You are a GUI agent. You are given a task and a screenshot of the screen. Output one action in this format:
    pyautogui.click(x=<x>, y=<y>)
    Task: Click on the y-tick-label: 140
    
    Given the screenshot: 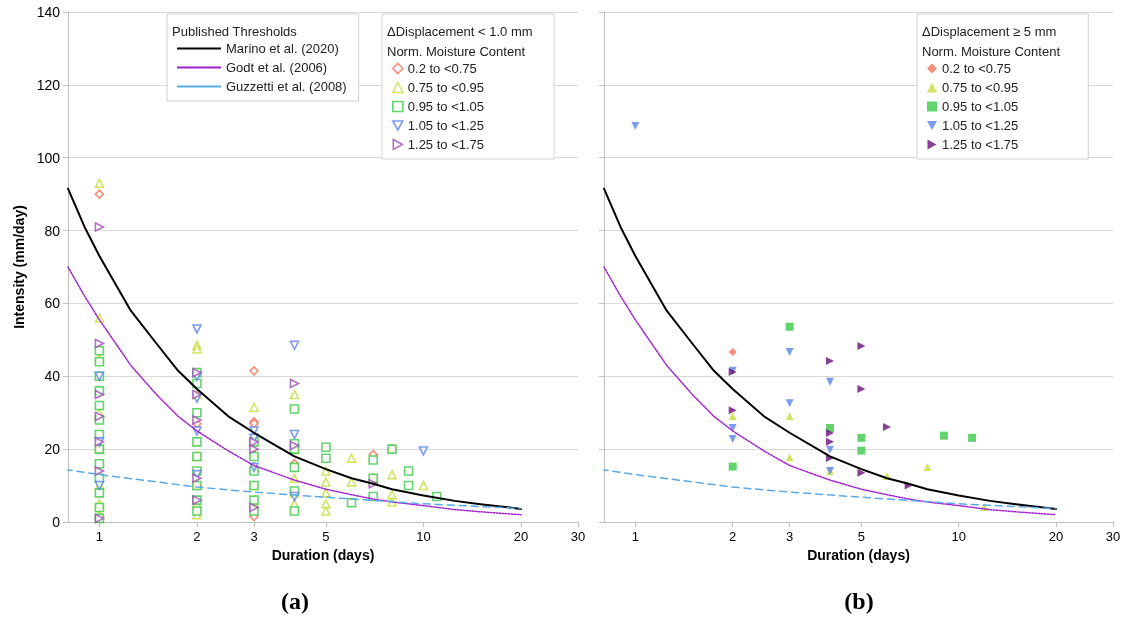 What is the action you would take?
    pyautogui.click(x=48, y=12)
    